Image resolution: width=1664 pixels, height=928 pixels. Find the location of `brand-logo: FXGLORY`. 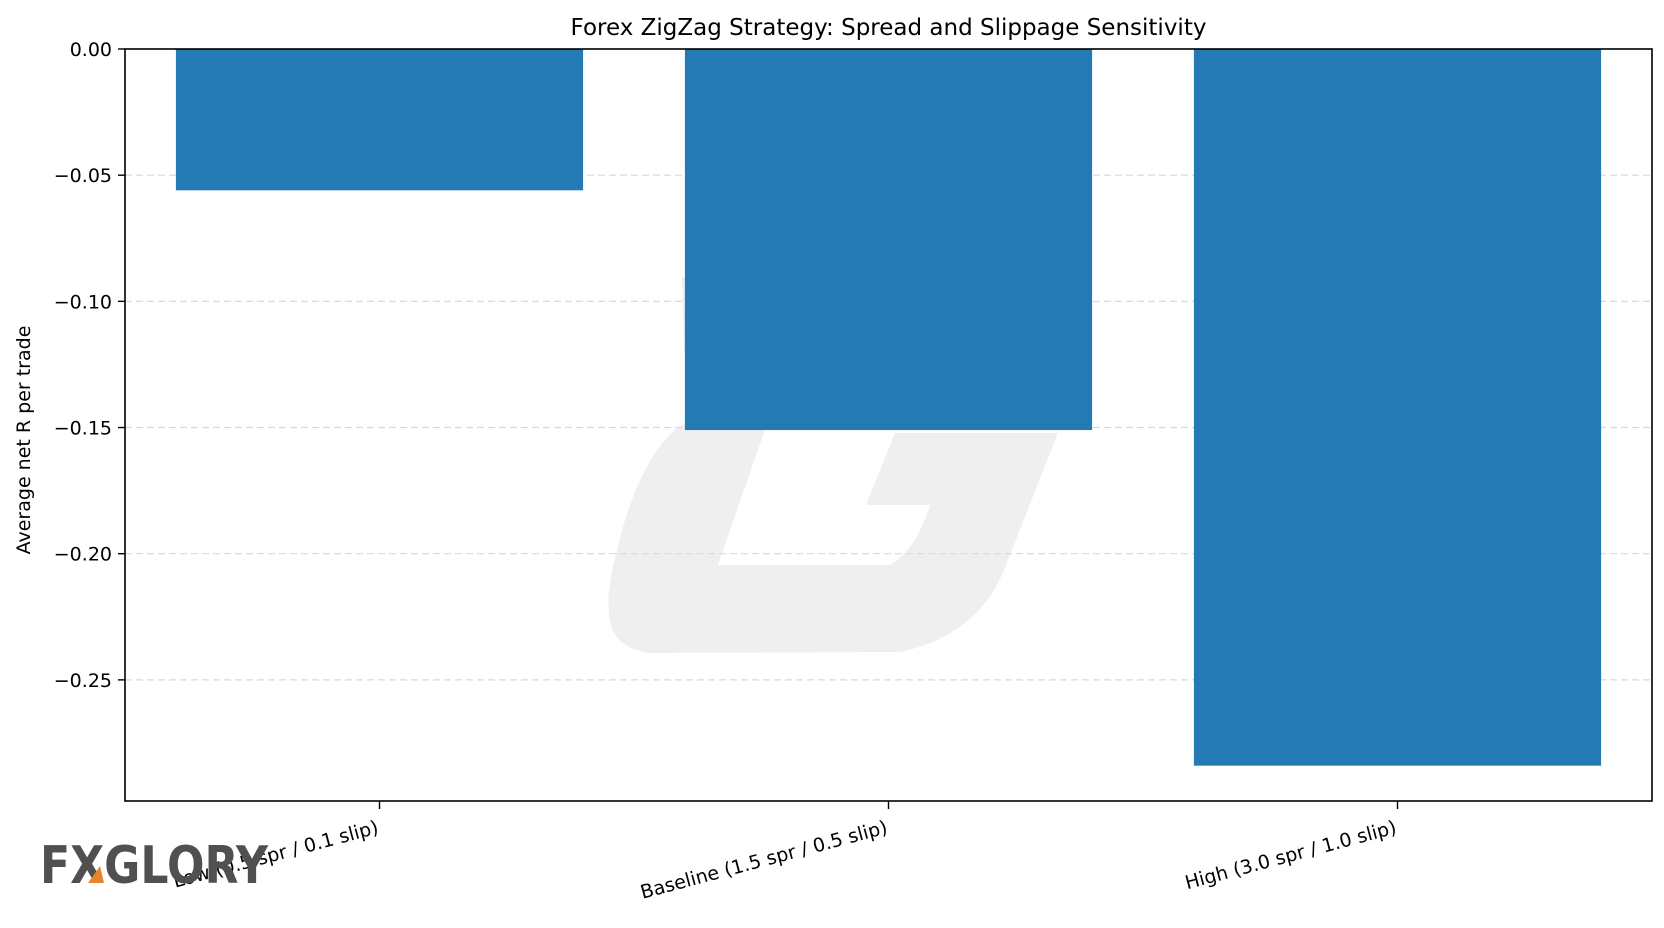

brand-logo: FXGLORY is located at coordinates (154, 866).